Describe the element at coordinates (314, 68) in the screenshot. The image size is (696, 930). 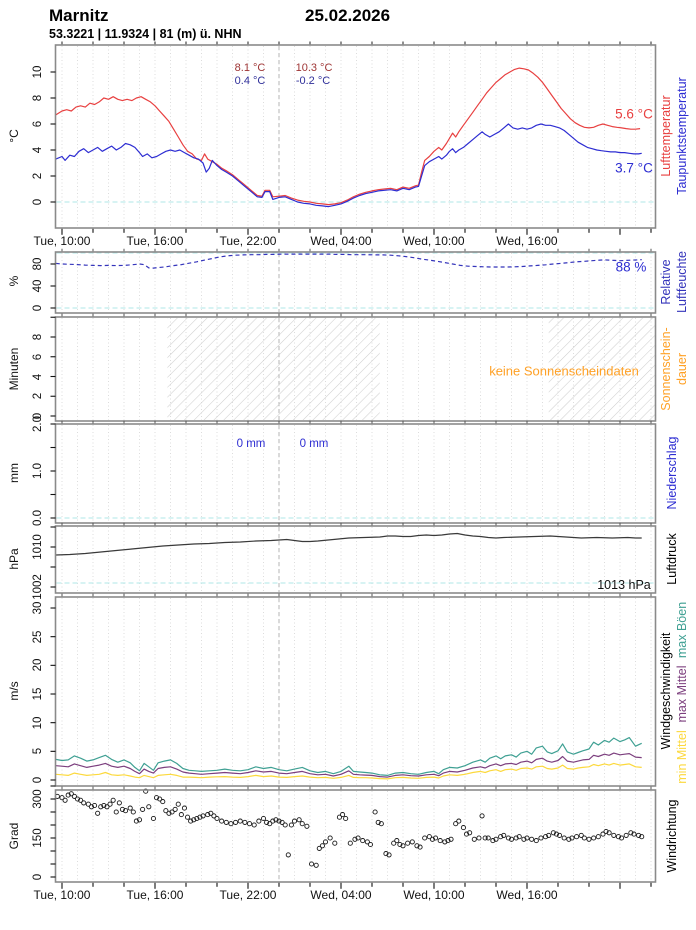
I see `annotation-wed-max-temp: 10.3 °C` at that location.